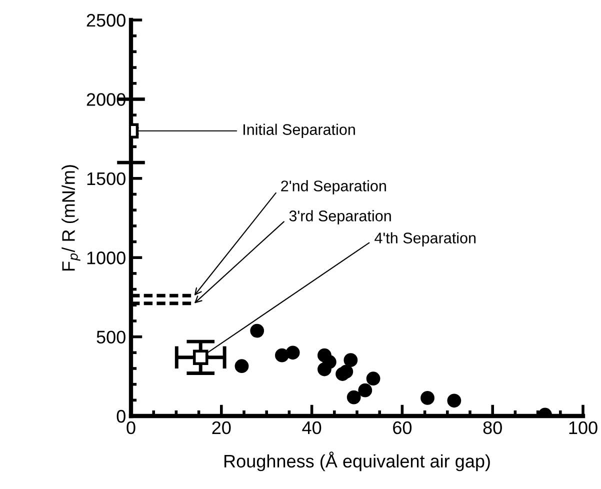 The width and height of the screenshot is (601, 489). What do you see at coordinates (106, 20) in the screenshot?
I see `y-tick-label: 2500` at bounding box center [106, 20].